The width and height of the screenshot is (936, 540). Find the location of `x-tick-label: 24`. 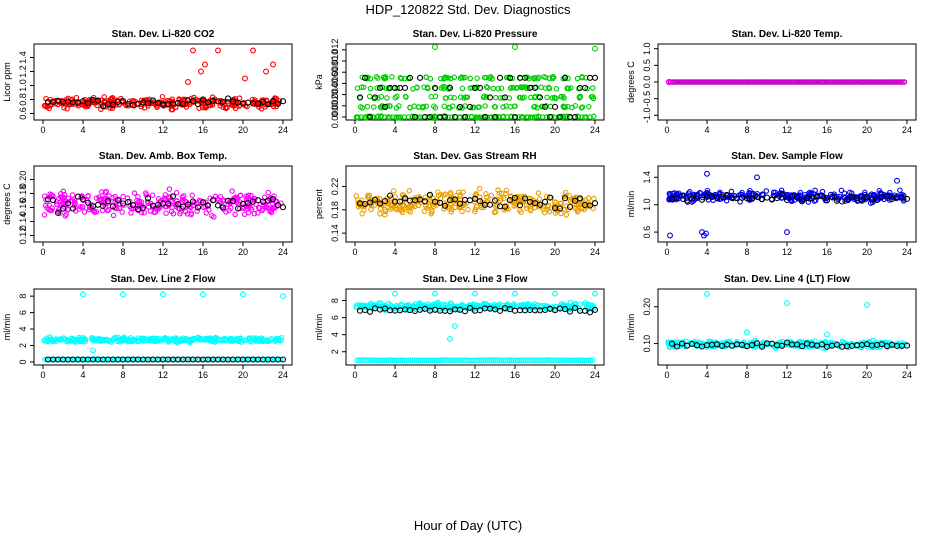

x-tick-label: 24 is located at coordinates (283, 375).